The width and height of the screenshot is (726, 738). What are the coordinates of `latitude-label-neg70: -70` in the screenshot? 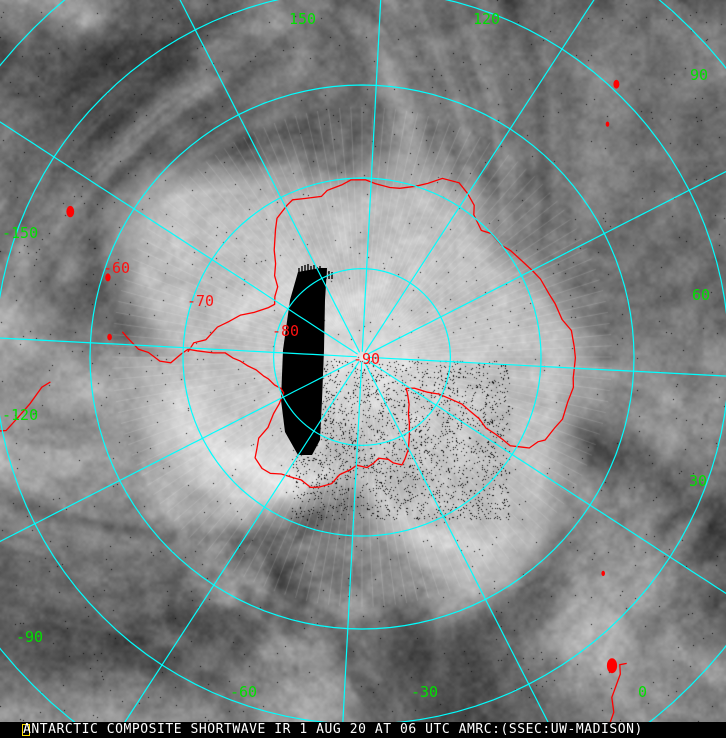 It's located at (201, 301).